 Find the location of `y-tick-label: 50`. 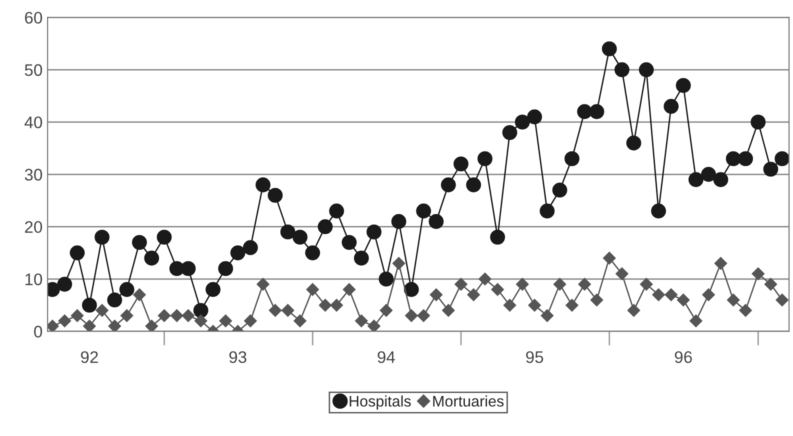

y-tick-label: 50 is located at coordinates (33, 70).